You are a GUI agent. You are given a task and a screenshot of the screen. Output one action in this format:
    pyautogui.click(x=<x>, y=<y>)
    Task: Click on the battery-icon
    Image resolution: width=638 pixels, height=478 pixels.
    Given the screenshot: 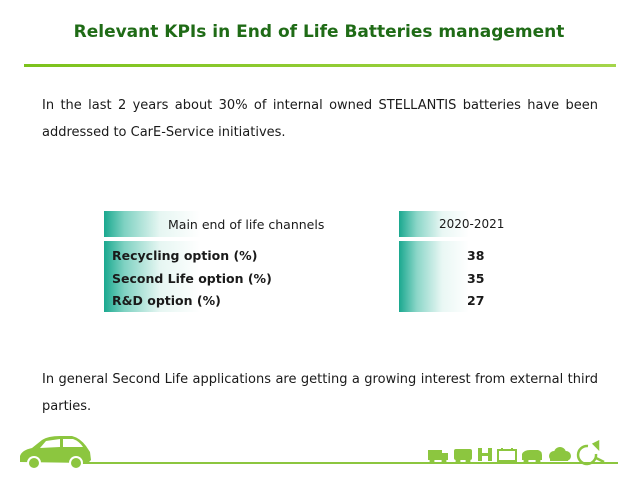 What is the action you would take?
    pyautogui.click(x=507, y=455)
    